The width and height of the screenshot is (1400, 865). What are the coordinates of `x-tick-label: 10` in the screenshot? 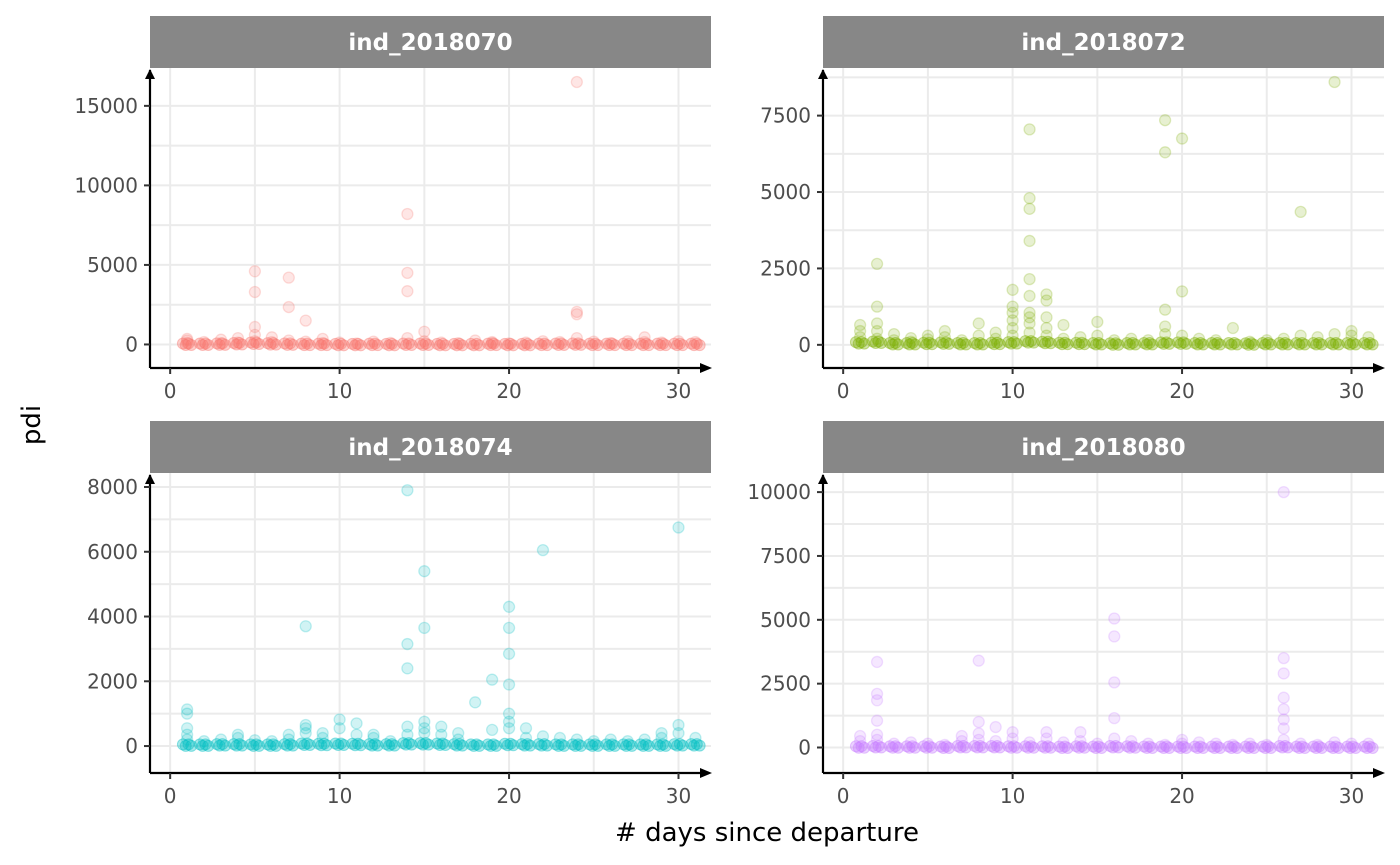 It's located at (339, 796).